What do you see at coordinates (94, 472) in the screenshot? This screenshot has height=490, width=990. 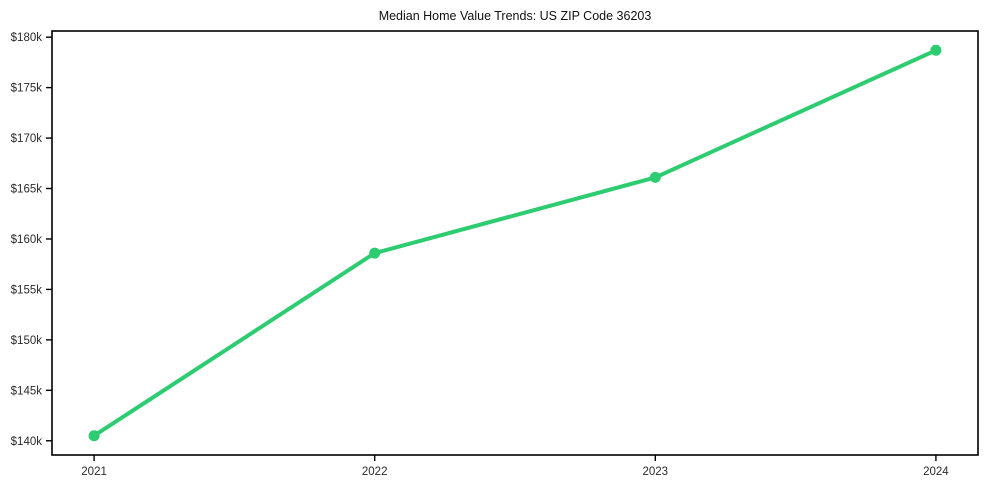 I see `x-axis-tick-label: 2021` at bounding box center [94, 472].